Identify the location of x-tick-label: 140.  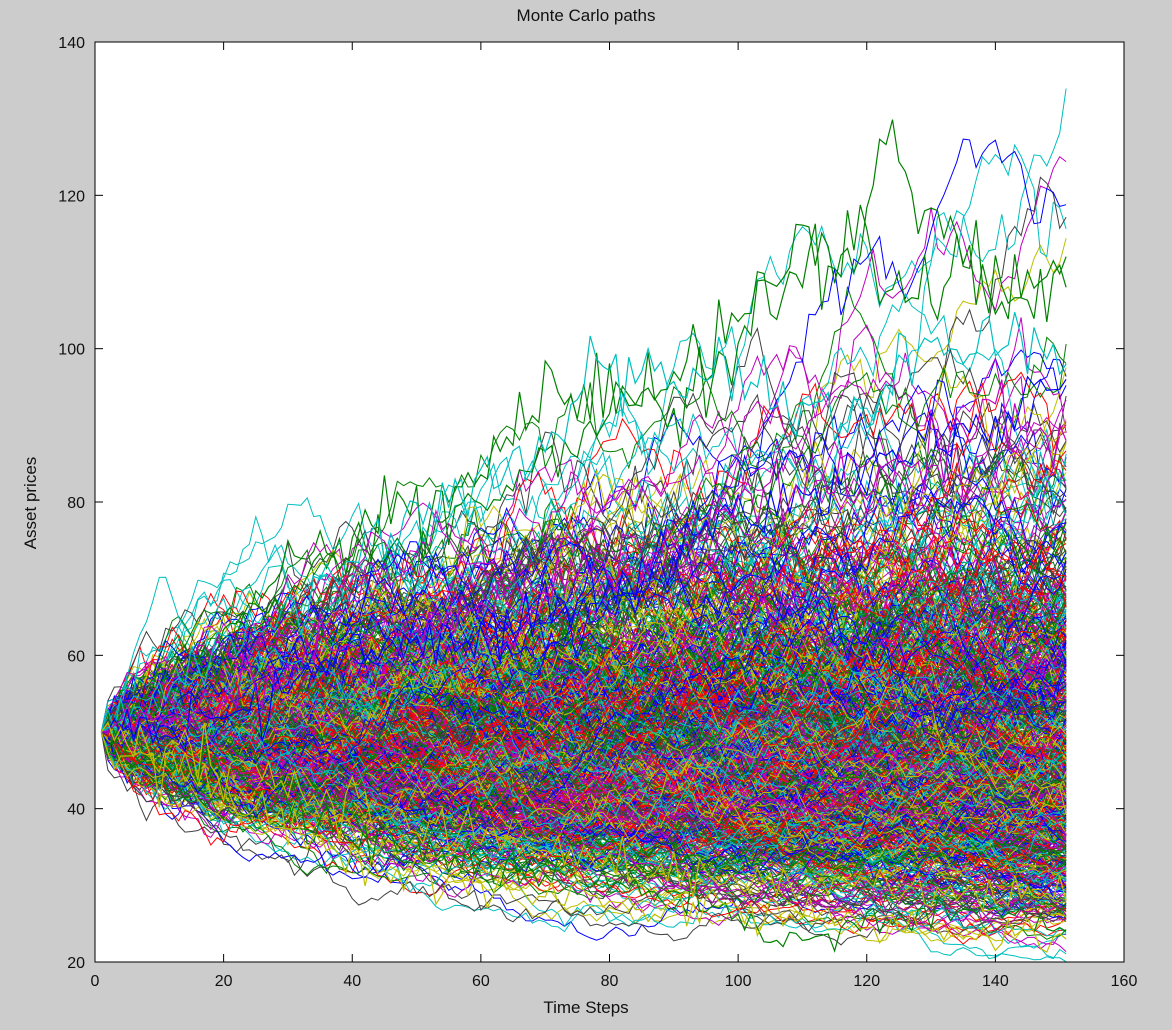
(995, 981).